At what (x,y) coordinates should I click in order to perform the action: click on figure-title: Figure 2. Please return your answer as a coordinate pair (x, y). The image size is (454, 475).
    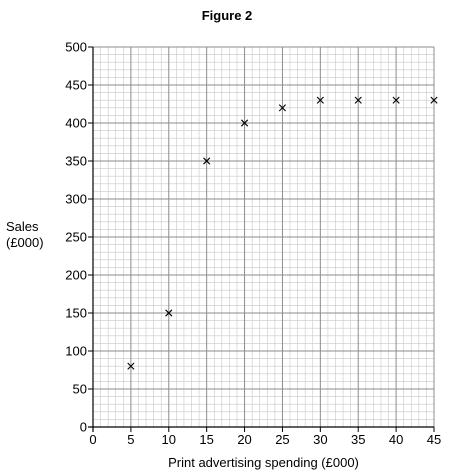
    Looking at the image, I should click on (227, 15).